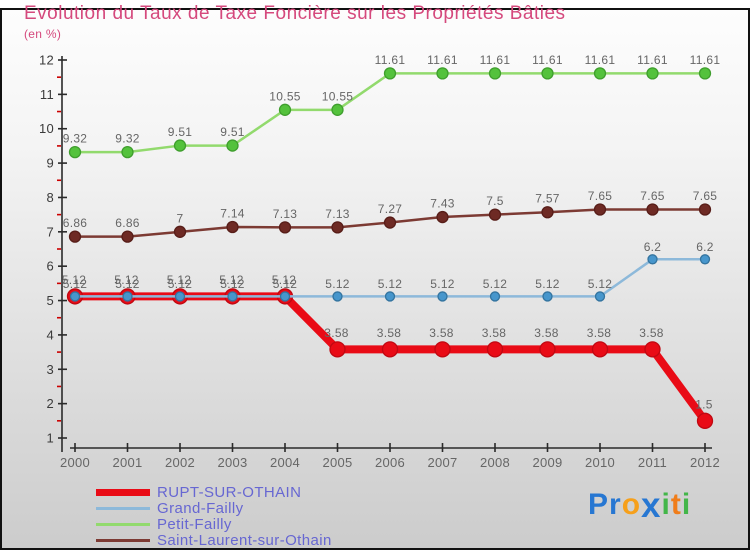 The width and height of the screenshot is (750, 550). Describe the element at coordinates (229, 493) in the screenshot. I see `legend-label: RUPT-SUR-OTHAIN` at that location.